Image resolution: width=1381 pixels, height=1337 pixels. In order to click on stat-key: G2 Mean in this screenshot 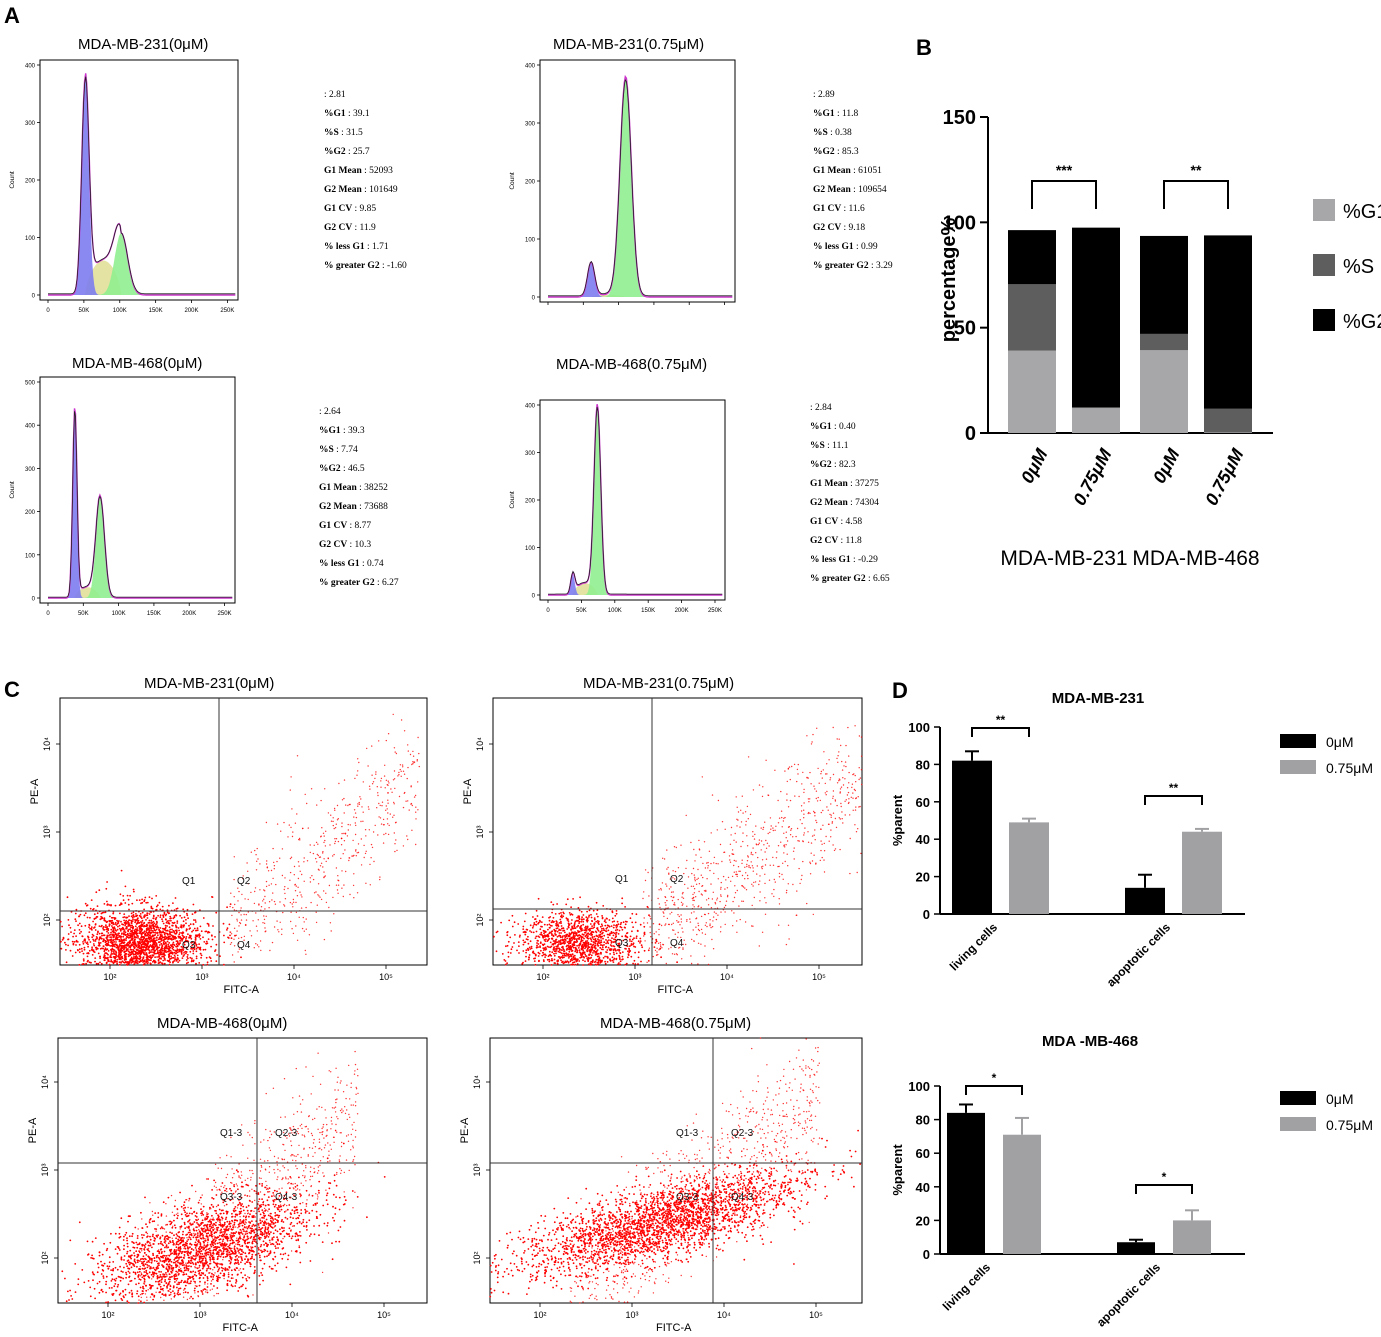, I will do `click(833, 190)`.